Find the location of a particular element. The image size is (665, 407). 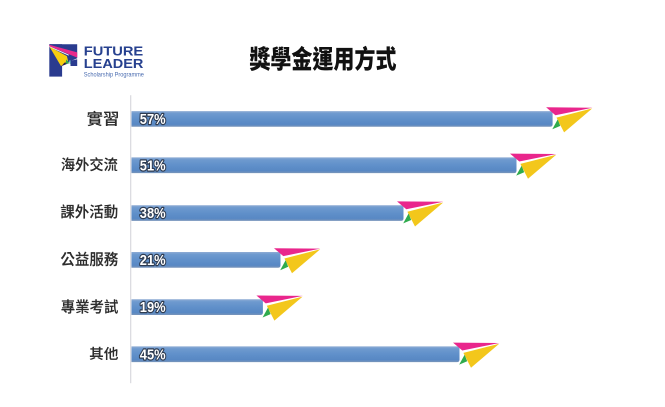

svg-text: 21% is located at coordinates (153, 260).